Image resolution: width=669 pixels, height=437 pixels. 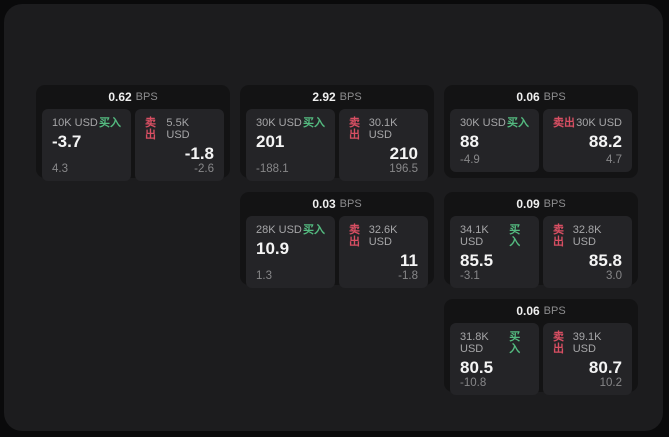 What do you see at coordinates (605, 367) in the screenshot?
I see `sell-price: 80.7` at bounding box center [605, 367].